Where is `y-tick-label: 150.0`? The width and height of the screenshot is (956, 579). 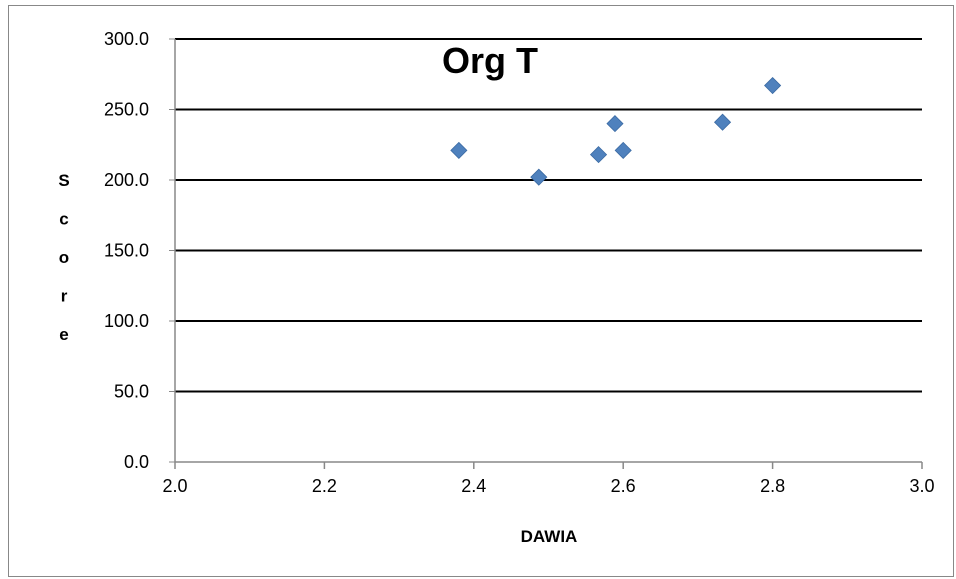 y-tick-label: 150.0 is located at coordinates (126, 251).